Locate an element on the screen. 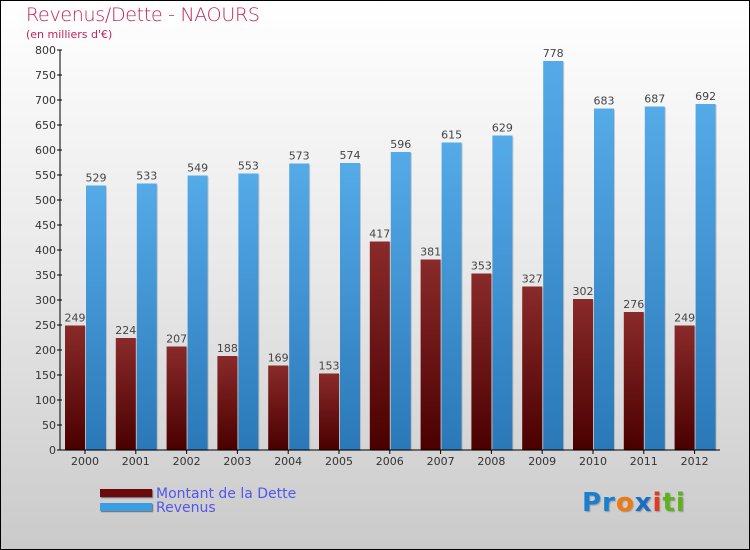 The width and height of the screenshot is (750, 550). data-label: 188 is located at coordinates (227, 348).